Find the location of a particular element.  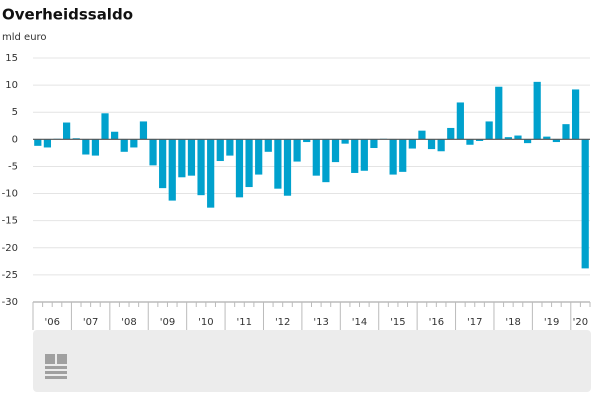

y-tick-label: 0 is located at coordinates (15, 139).